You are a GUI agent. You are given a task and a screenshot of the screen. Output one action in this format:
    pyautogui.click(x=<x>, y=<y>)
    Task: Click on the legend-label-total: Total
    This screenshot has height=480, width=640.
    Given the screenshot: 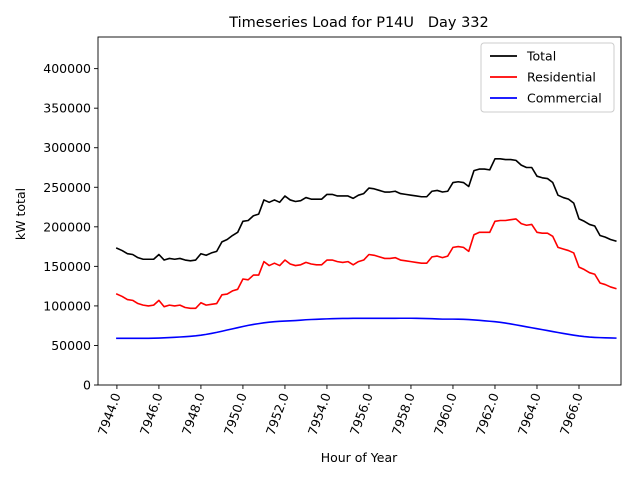 What is the action you would take?
    pyautogui.click(x=541, y=56)
    